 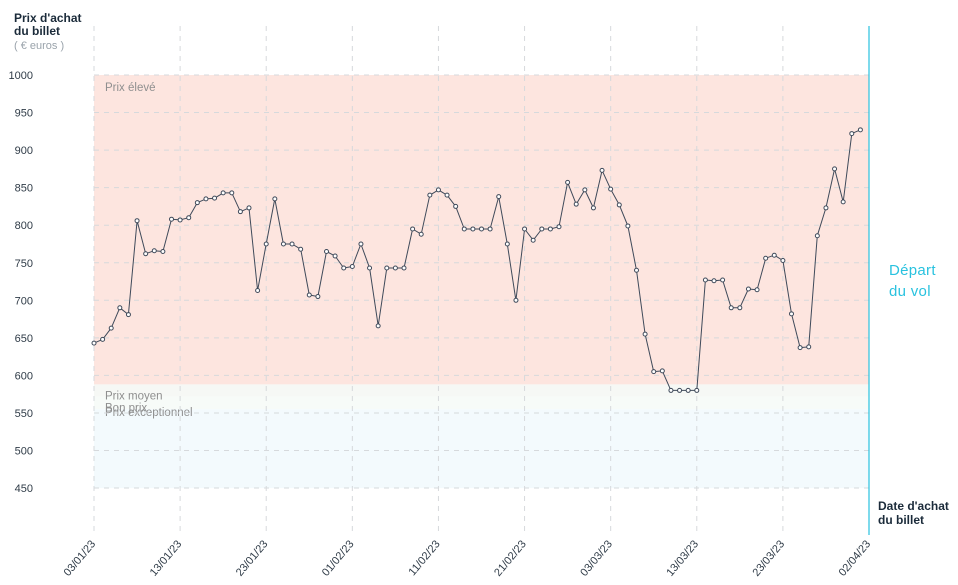 I want to click on x-axis-label-line-1: Date d'achat, so click(x=913, y=506).